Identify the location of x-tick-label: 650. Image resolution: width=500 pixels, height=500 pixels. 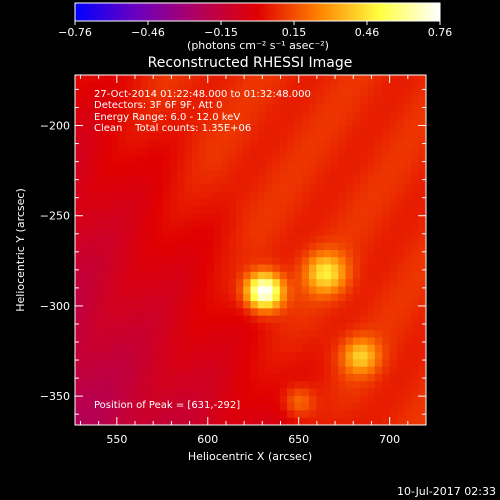
(298, 439).